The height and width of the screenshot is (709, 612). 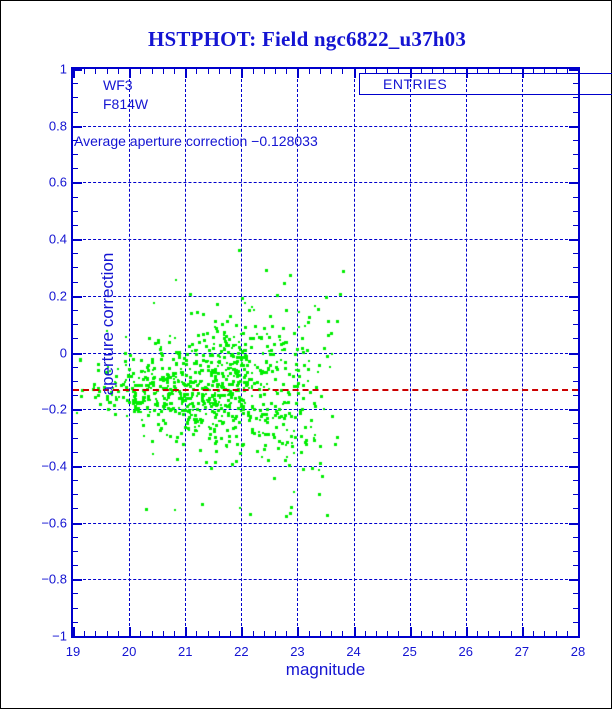 What do you see at coordinates (126, 104) in the screenshot?
I see `annotation-filter: F814W` at bounding box center [126, 104].